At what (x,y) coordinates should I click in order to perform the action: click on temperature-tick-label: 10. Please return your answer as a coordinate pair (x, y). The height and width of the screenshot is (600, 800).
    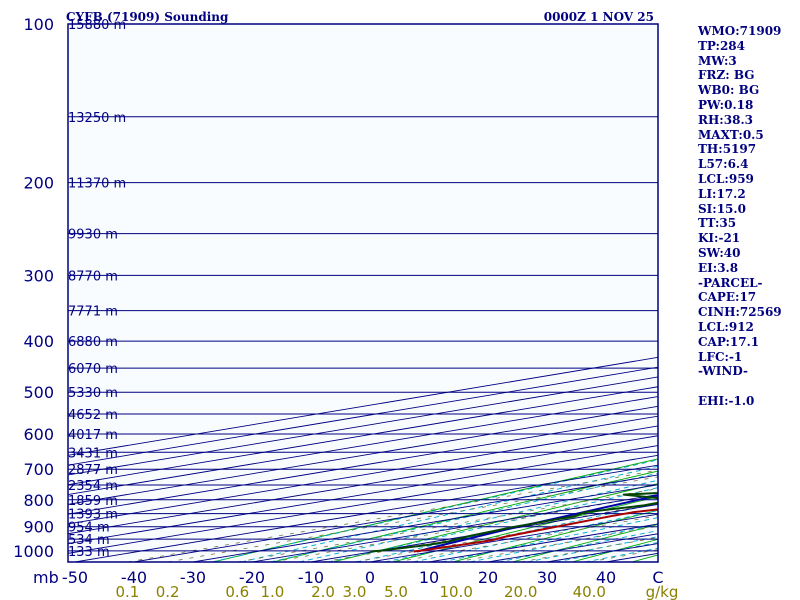
    Looking at the image, I should click on (429, 577).